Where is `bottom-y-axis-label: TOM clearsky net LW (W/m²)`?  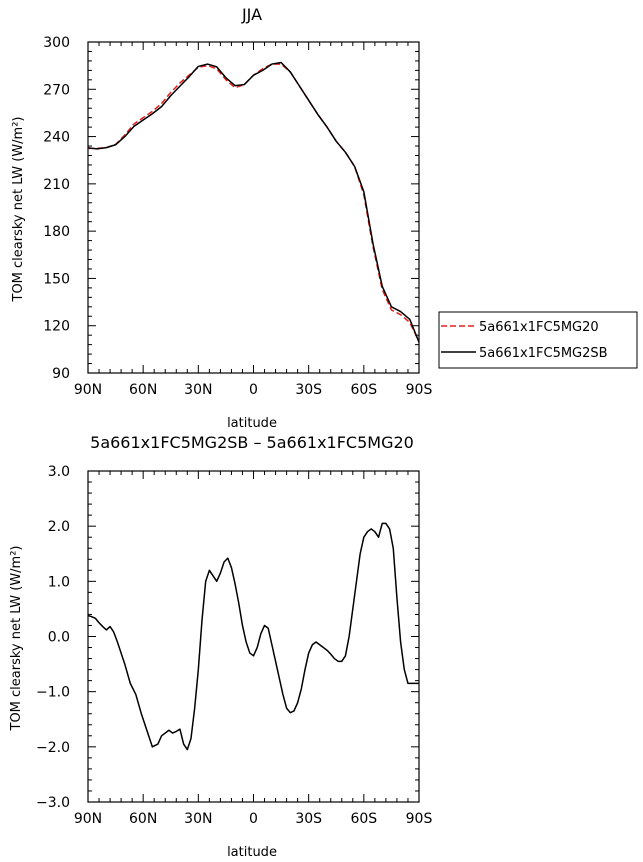 bottom-y-axis-label: TOM clearsky net LW (W/m²) is located at coordinates (16, 638).